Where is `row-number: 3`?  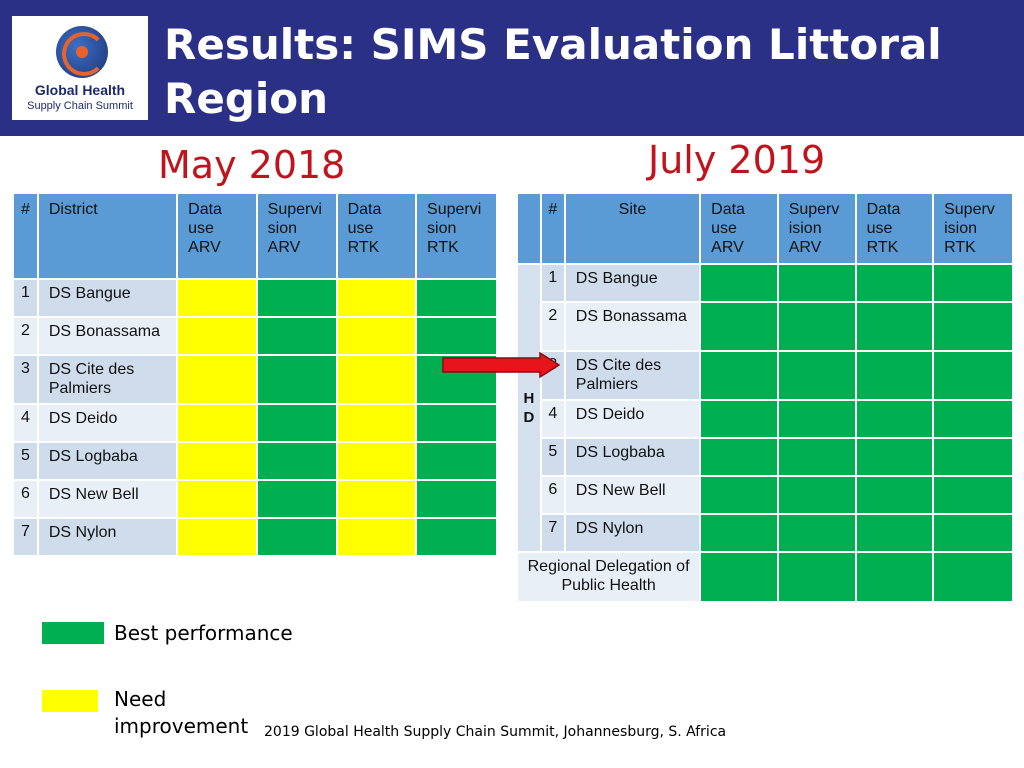 row-number: 3 is located at coordinates (25, 379).